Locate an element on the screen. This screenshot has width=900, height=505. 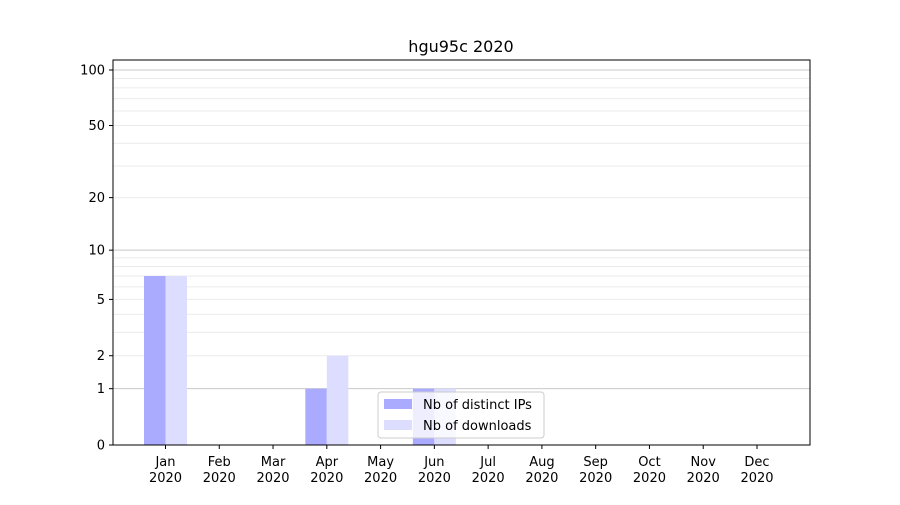
x-tick-label: Aug is located at coordinates (541, 462).